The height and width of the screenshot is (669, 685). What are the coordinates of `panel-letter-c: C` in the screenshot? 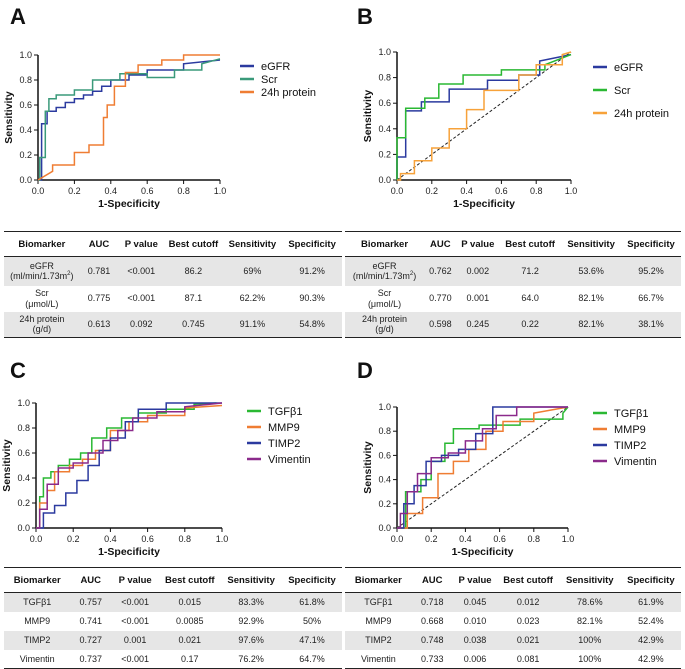 It's located at (18, 370).